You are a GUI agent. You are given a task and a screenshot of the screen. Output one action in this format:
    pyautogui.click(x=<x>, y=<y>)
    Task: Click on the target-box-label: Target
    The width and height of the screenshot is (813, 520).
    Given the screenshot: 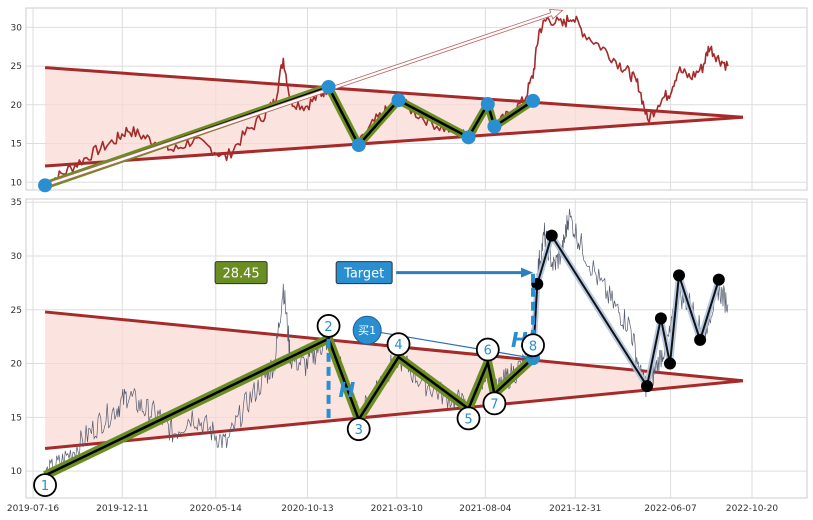 What is the action you would take?
    pyautogui.click(x=363, y=274)
    